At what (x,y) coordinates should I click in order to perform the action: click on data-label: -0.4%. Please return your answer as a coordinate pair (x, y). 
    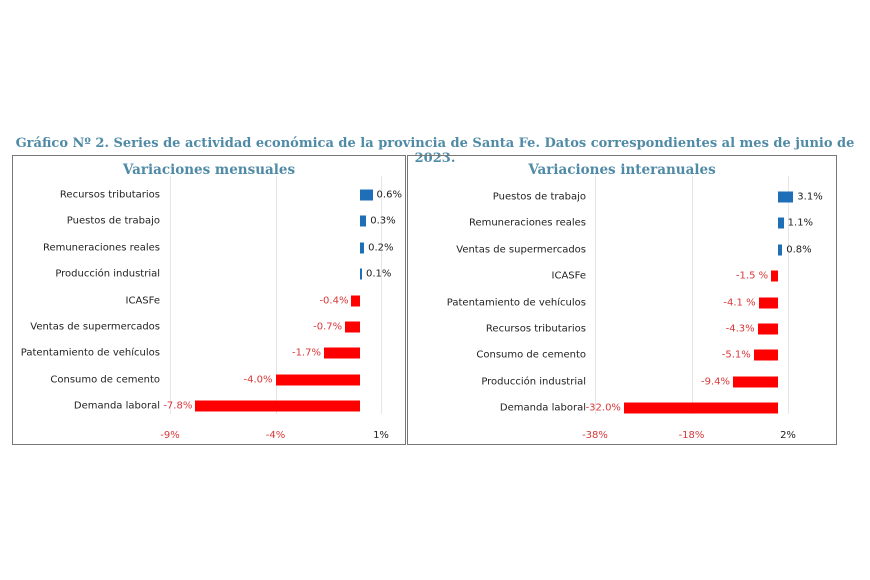
    Looking at the image, I should click on (334, 301).